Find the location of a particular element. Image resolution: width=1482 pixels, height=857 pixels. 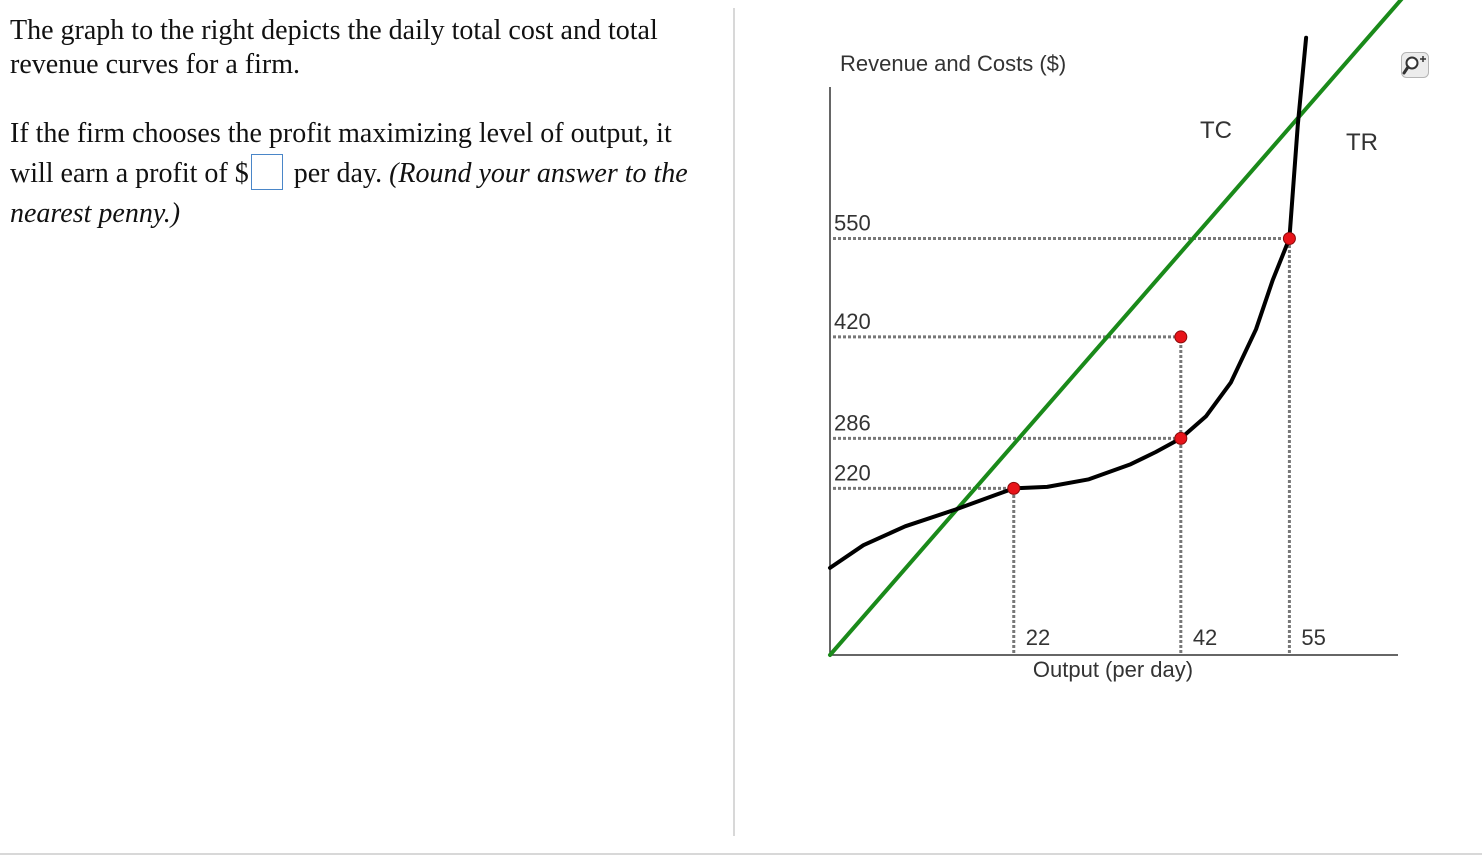

x-tick-55: 55 is located at coordinates (1313, 637).